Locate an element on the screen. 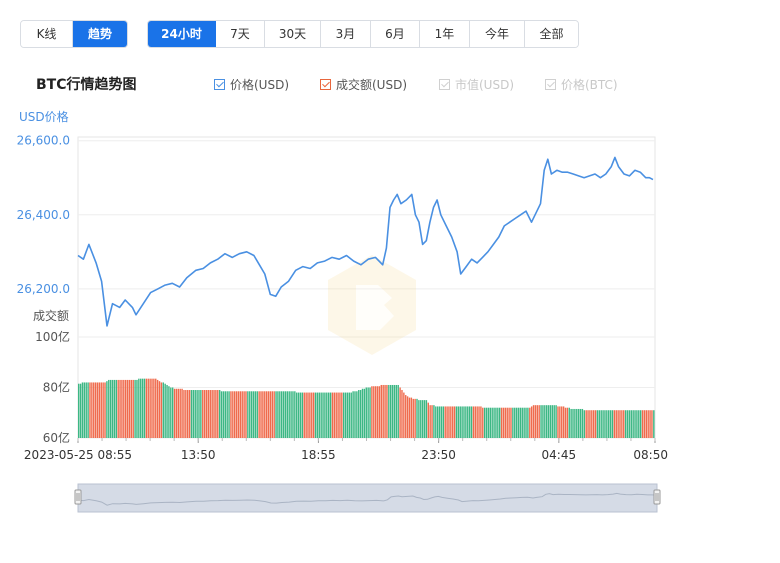  legend-label: 市值(USD) is located at coordinates (485, 84).